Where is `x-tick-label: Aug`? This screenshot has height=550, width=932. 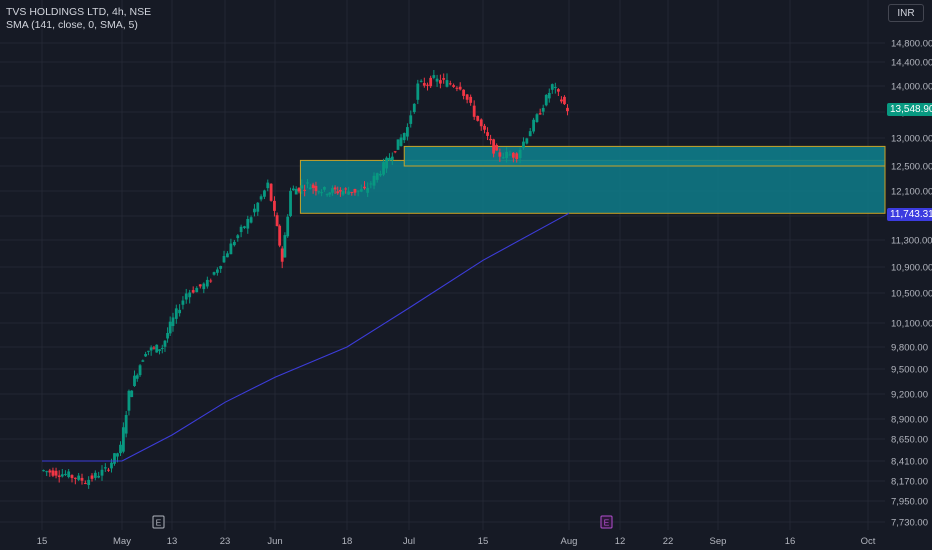
x-tick-label: Aug is located at coordinates (569, 541).